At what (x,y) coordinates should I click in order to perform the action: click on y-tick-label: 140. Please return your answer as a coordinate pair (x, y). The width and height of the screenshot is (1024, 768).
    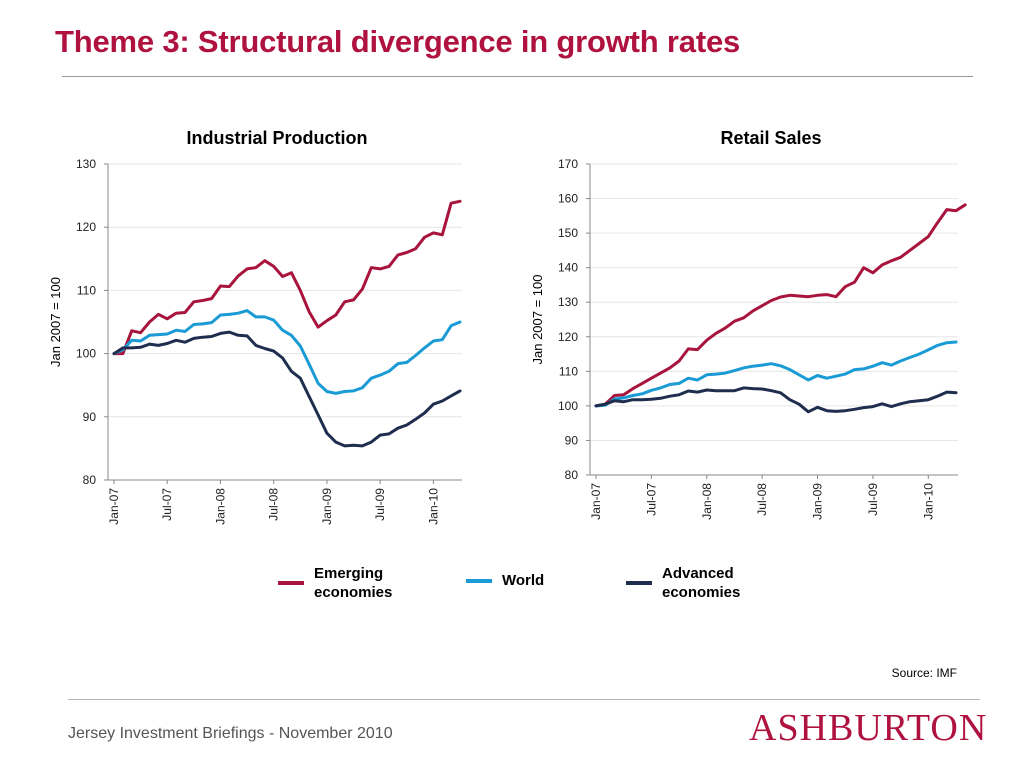
    Looking at the image, I should click on (568, 268).